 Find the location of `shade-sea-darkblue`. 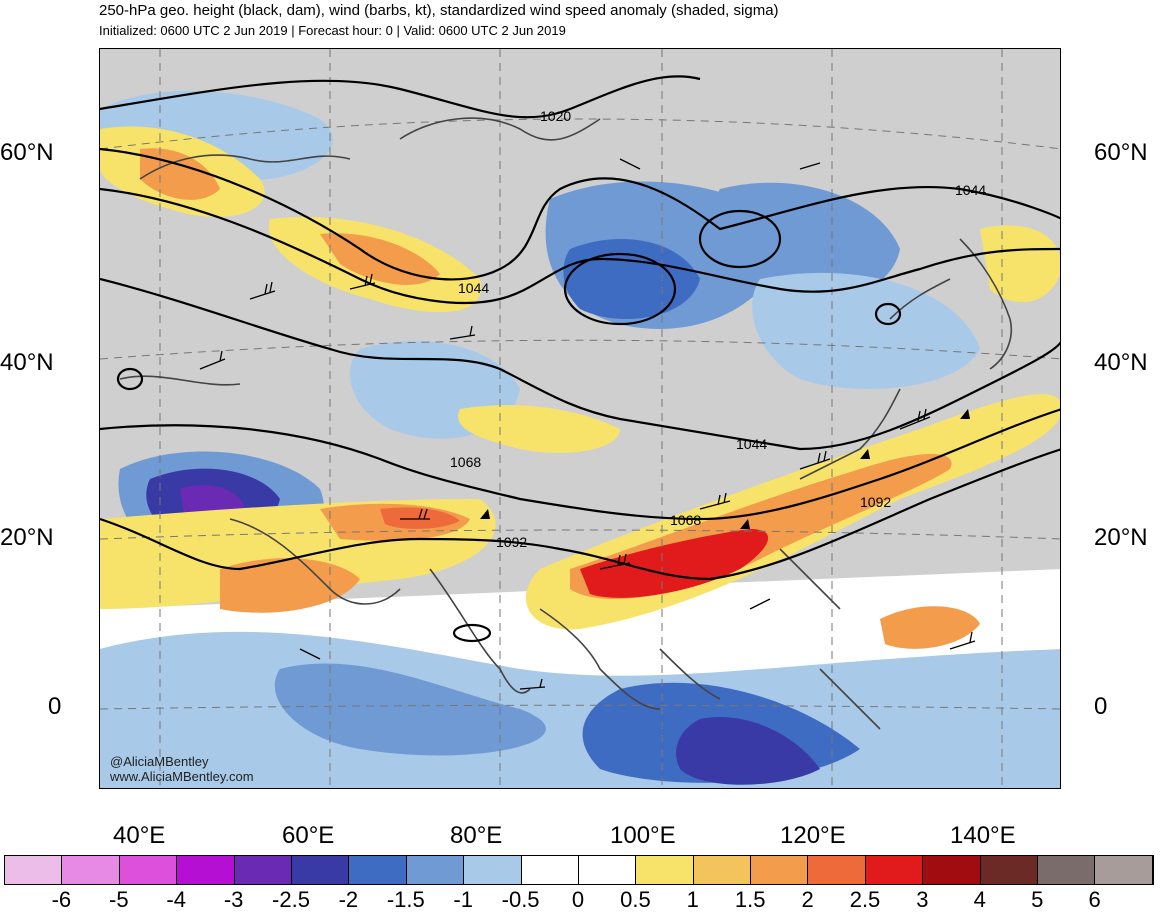

shade-sea-darkblue is located at coordinates (748, 751).